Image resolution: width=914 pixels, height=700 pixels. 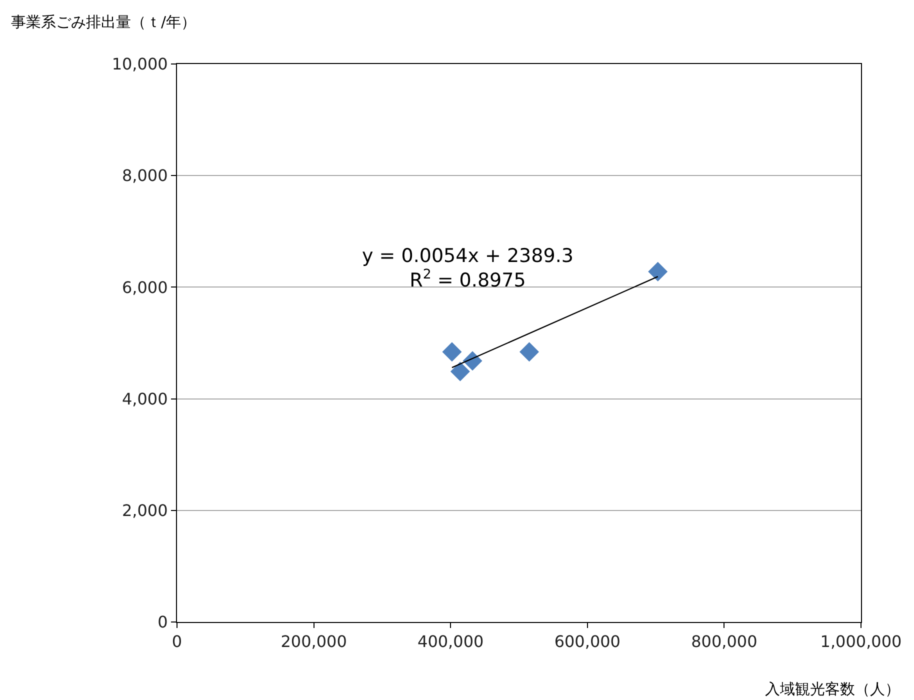 I want to click on x-tick-label: 800,000, so click(x=724, y=642).